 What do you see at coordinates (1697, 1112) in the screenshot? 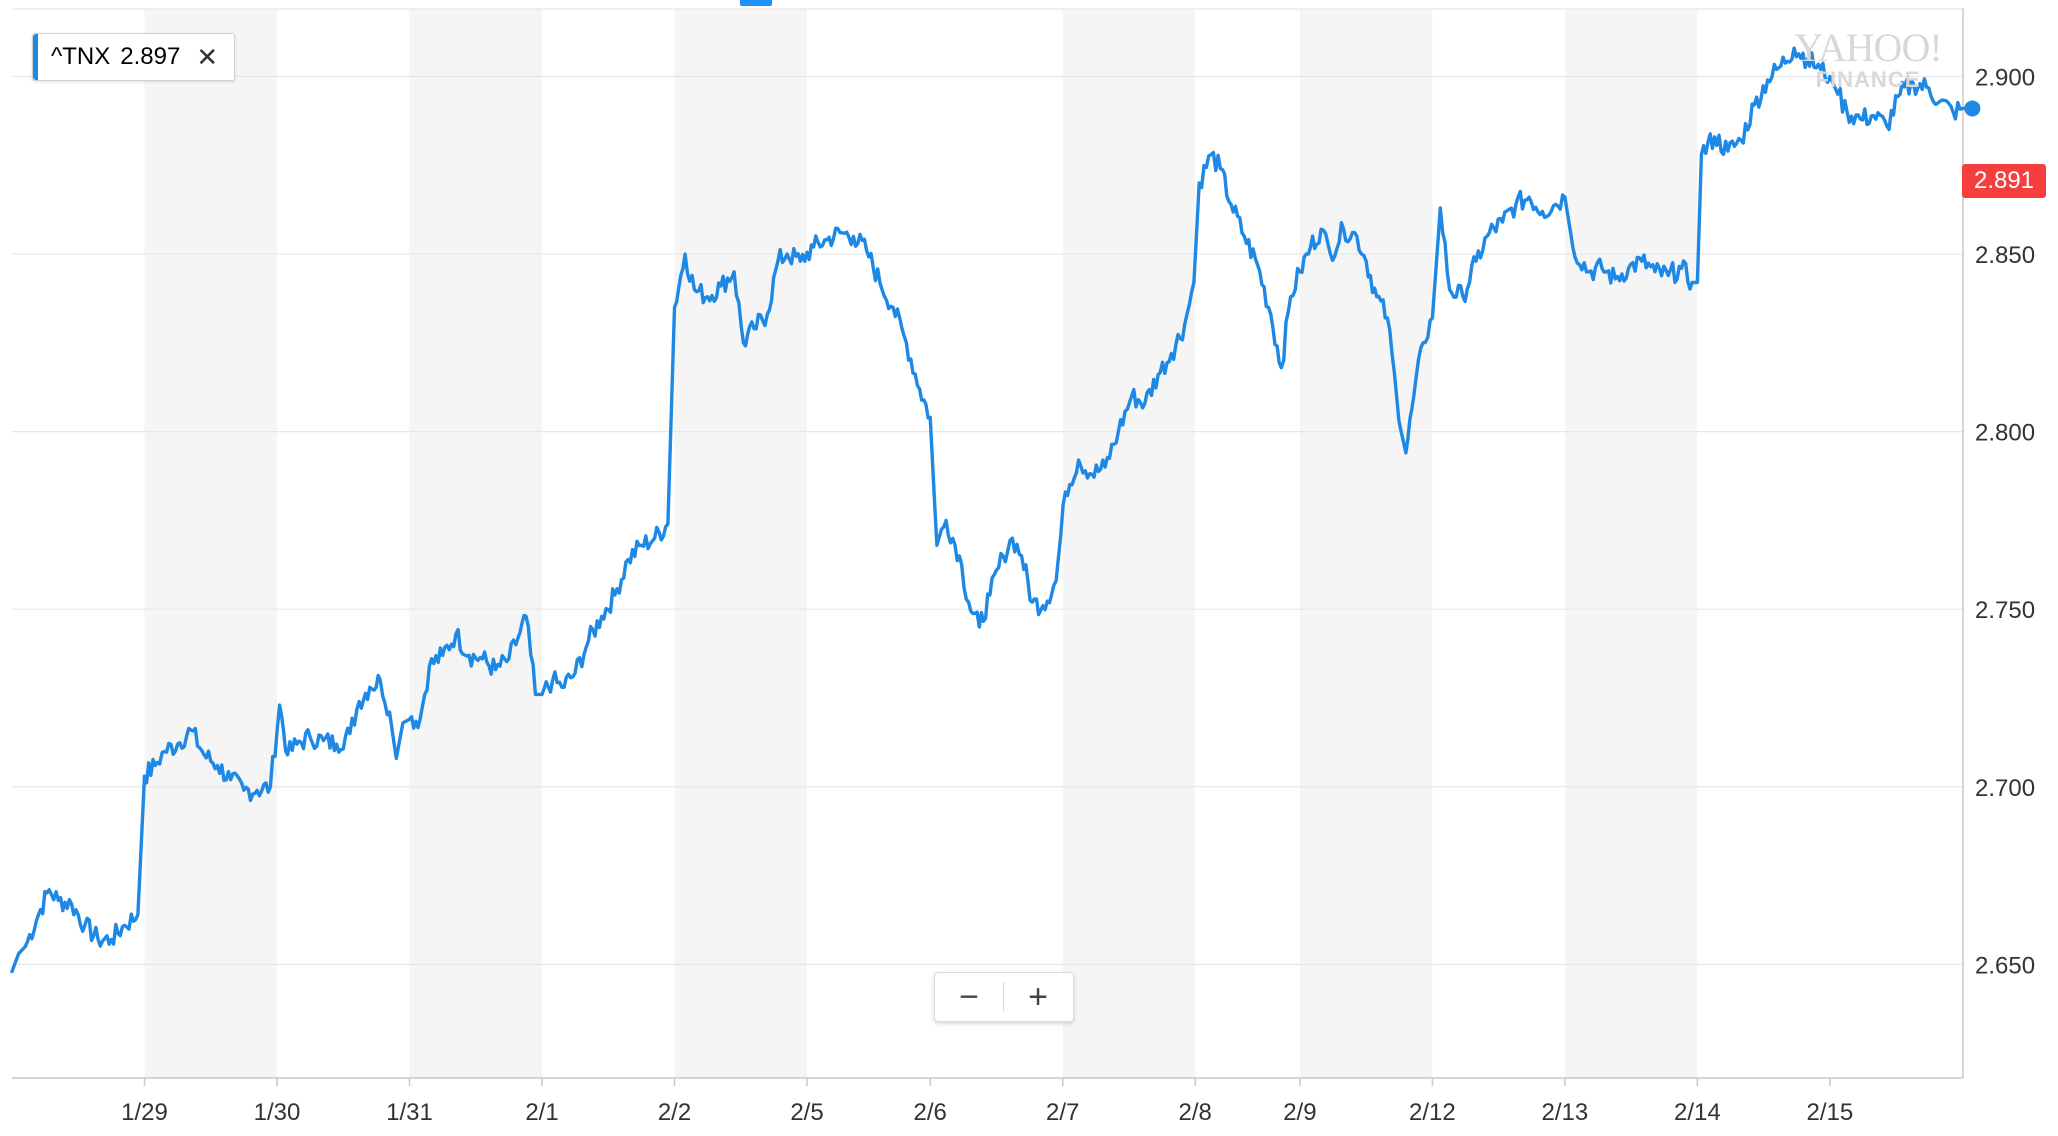
I see `x-tick-label: 2/14` at bounding box center [1697, 1112].